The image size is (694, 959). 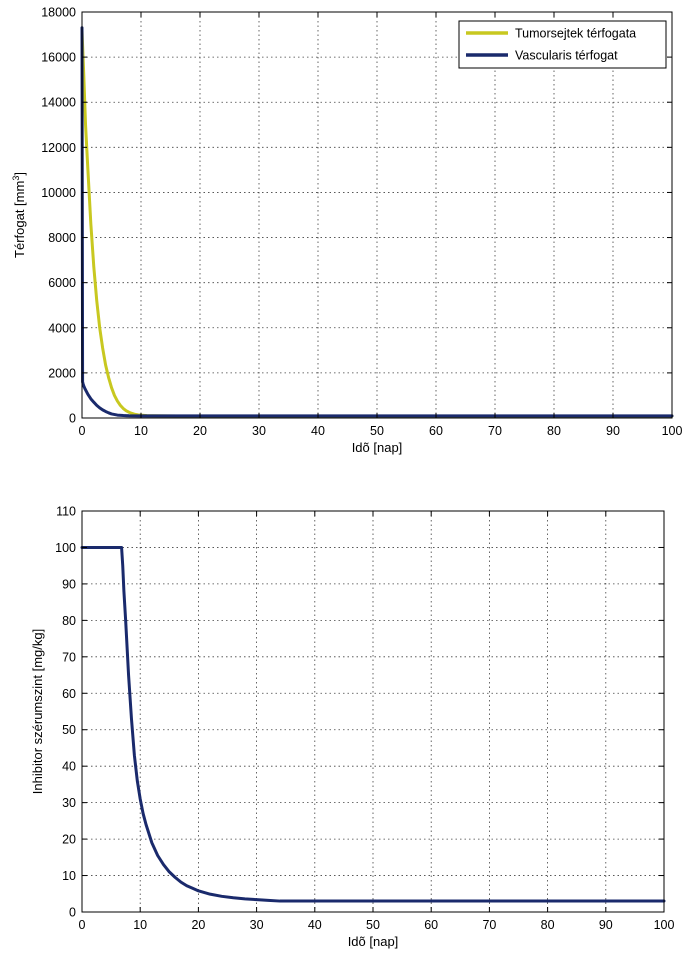 I want to click on inhibitor-x-tick-label: 0, so click(x=82, y=925).